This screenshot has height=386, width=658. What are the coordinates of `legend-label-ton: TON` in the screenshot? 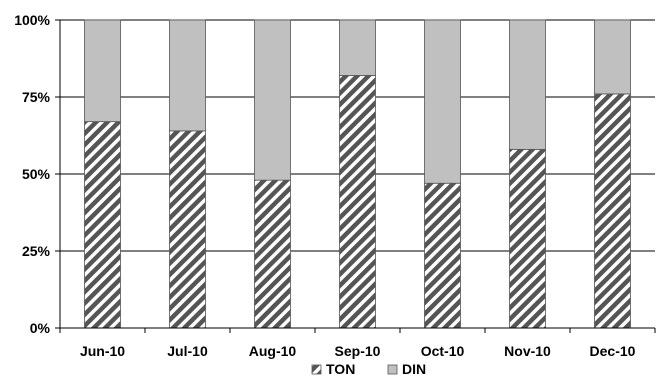 It's located at (340, 369).